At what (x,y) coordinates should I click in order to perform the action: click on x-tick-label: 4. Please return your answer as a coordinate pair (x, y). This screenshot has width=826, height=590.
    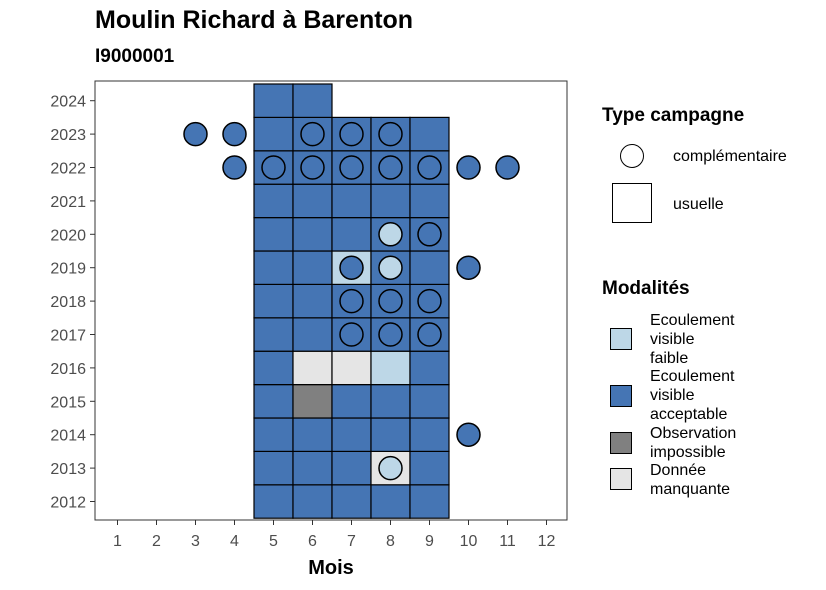
    Looking at the image, I should click on (234, 541).